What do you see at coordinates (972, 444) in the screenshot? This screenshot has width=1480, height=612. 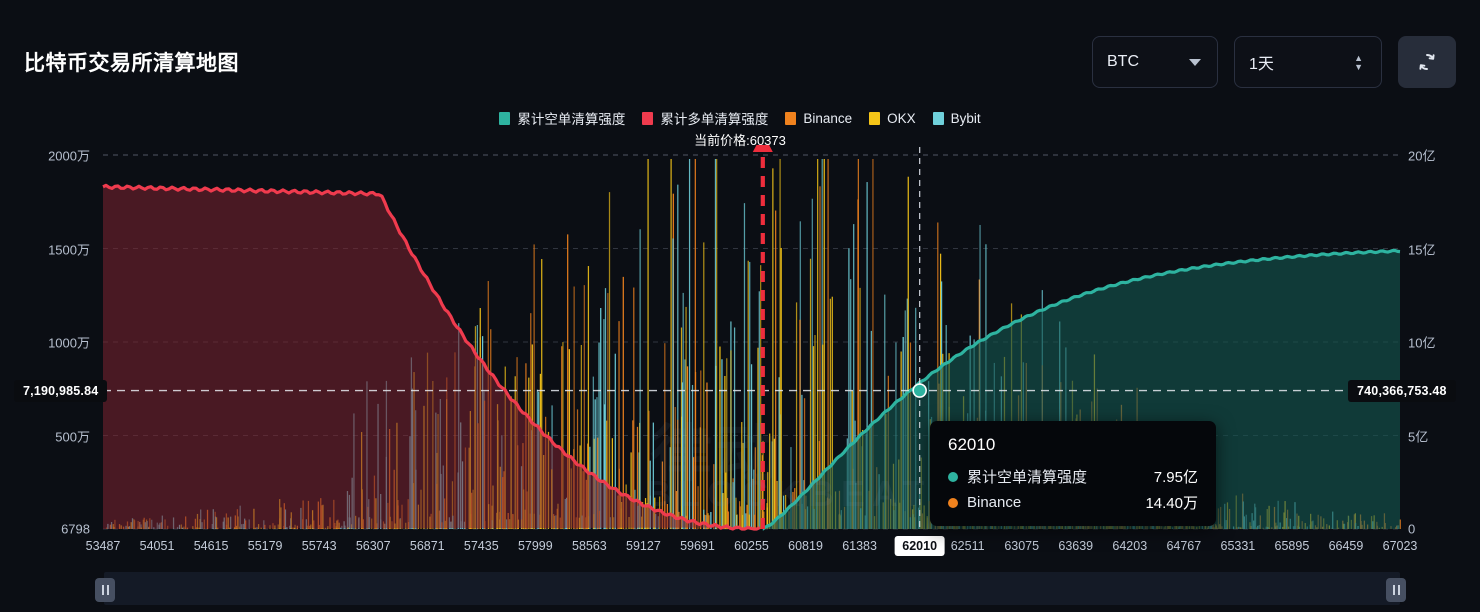 I see `tooltip-title: 62010` at bounding box center [972, 444].